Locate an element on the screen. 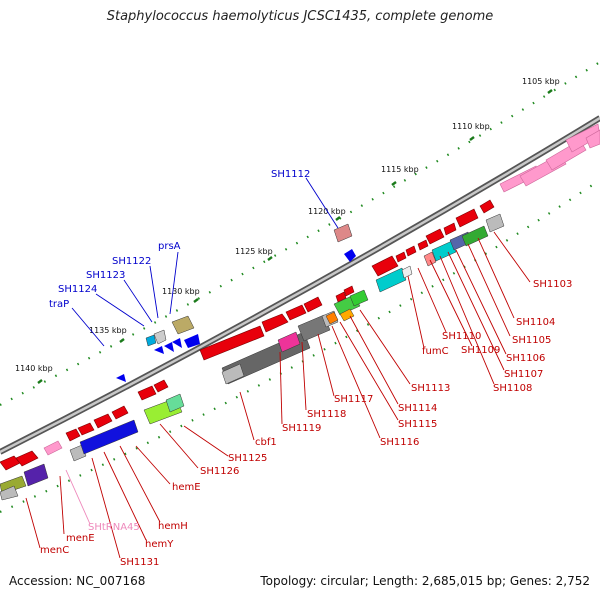  kbp-label-1115: 1115 kbp is located at coordinates (400, 169).